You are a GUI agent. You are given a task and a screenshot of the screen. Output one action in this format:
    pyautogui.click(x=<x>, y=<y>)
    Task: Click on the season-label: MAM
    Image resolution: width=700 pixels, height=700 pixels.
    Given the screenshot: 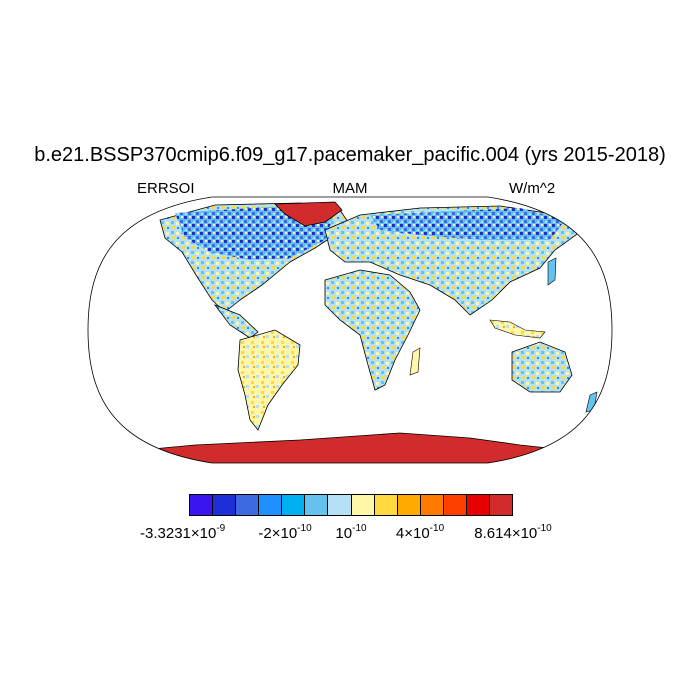 What is the action you would take?
    pyautogui.click(x=350, y=188)
    